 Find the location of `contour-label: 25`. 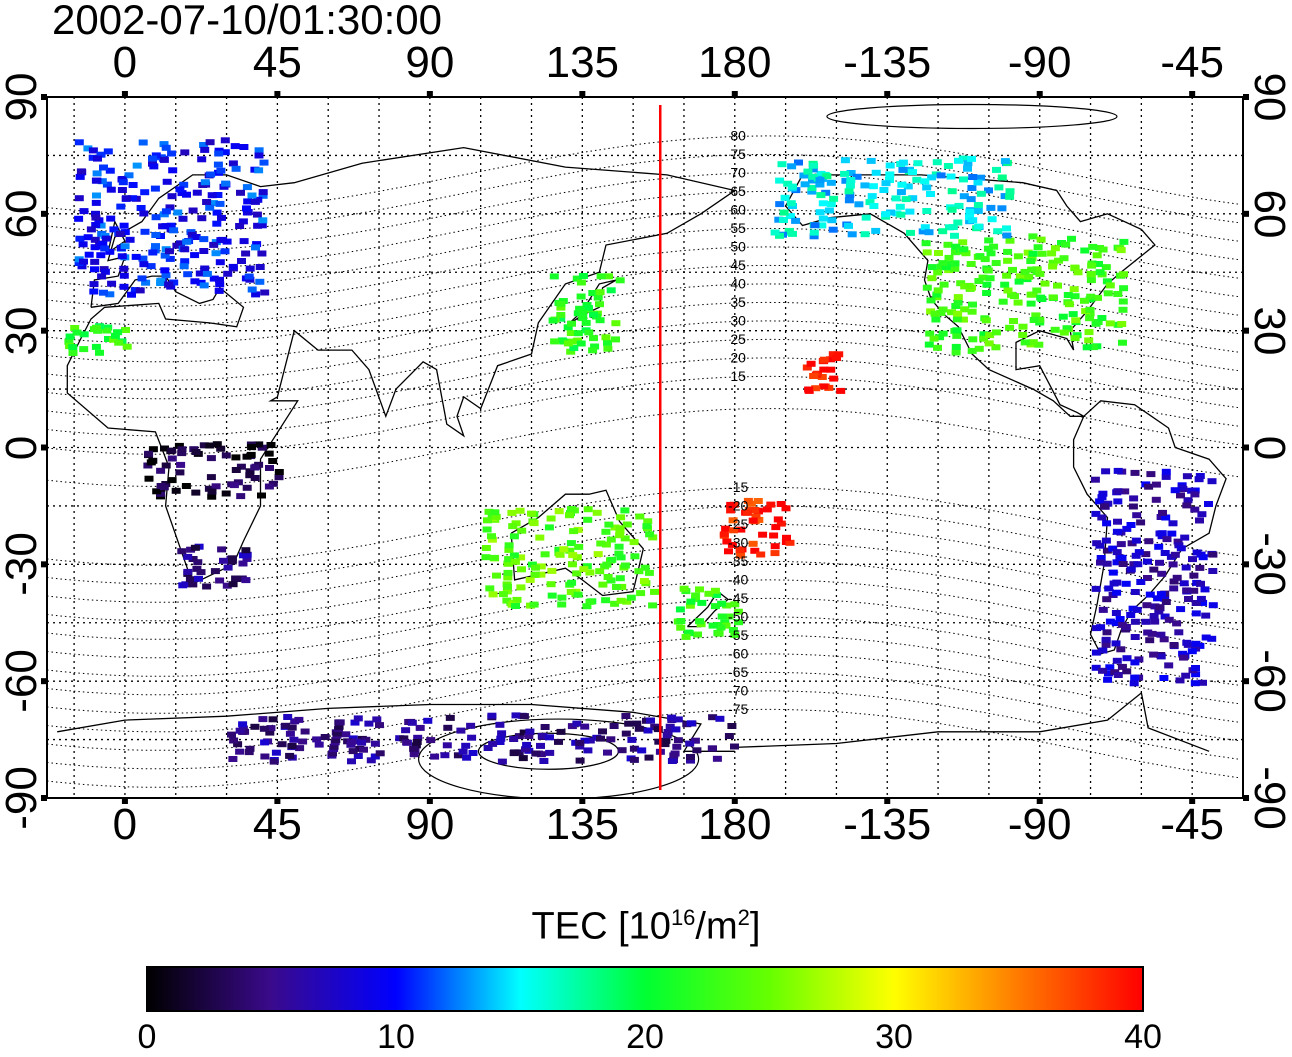

contour-label: 25 is located at coordinates (738, 339).